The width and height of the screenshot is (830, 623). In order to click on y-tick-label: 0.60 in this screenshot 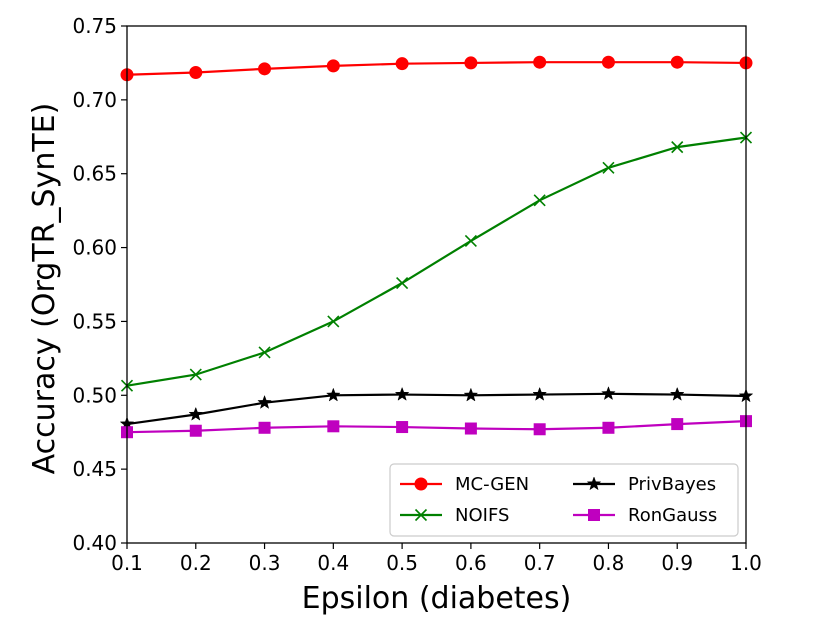, I will do `click(94, 248)`.